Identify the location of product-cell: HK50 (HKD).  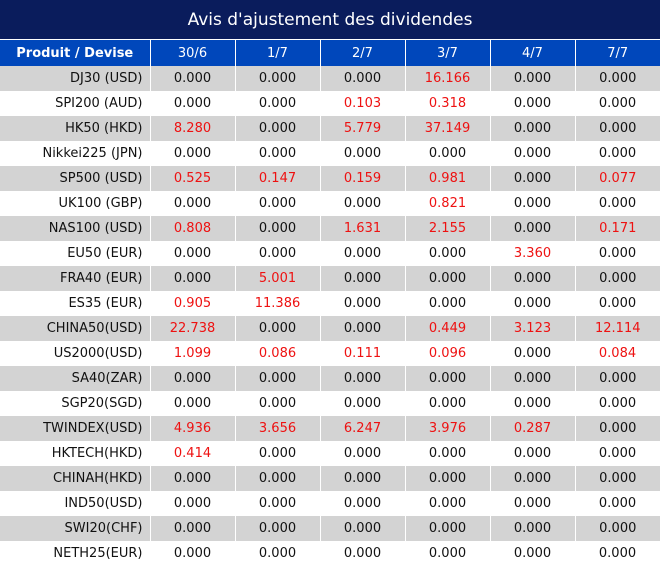
(75, 128).